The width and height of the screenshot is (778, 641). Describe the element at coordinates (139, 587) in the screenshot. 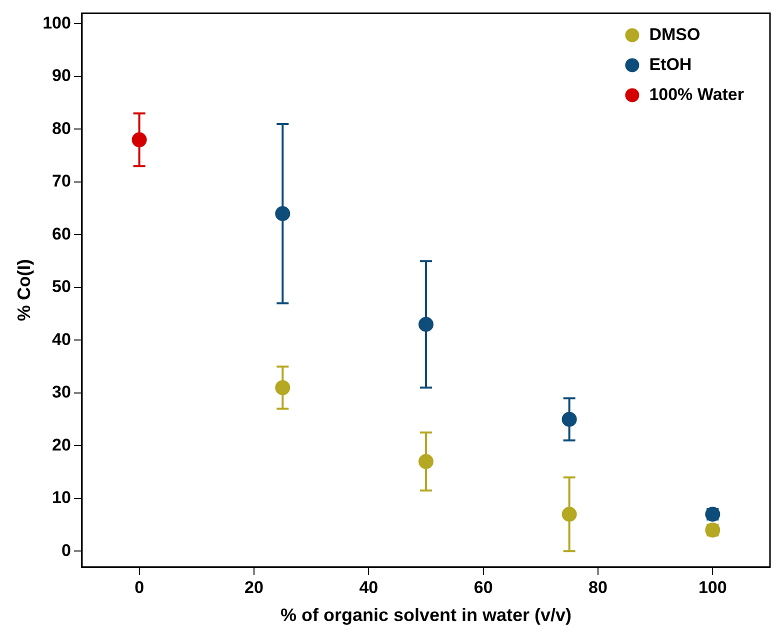

I see `x-tick-label: 0` at that location.